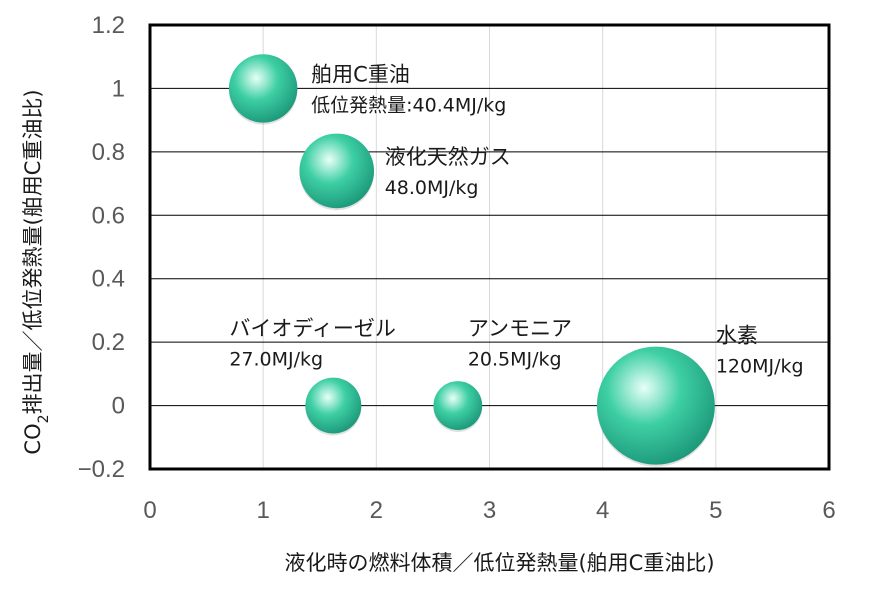 The height and width of the screenshot is (595, 872). What do you see at coordinates (715, 510) in the screenshot?
I see `x-tick-label: 5` at bounding box center [715, 510].